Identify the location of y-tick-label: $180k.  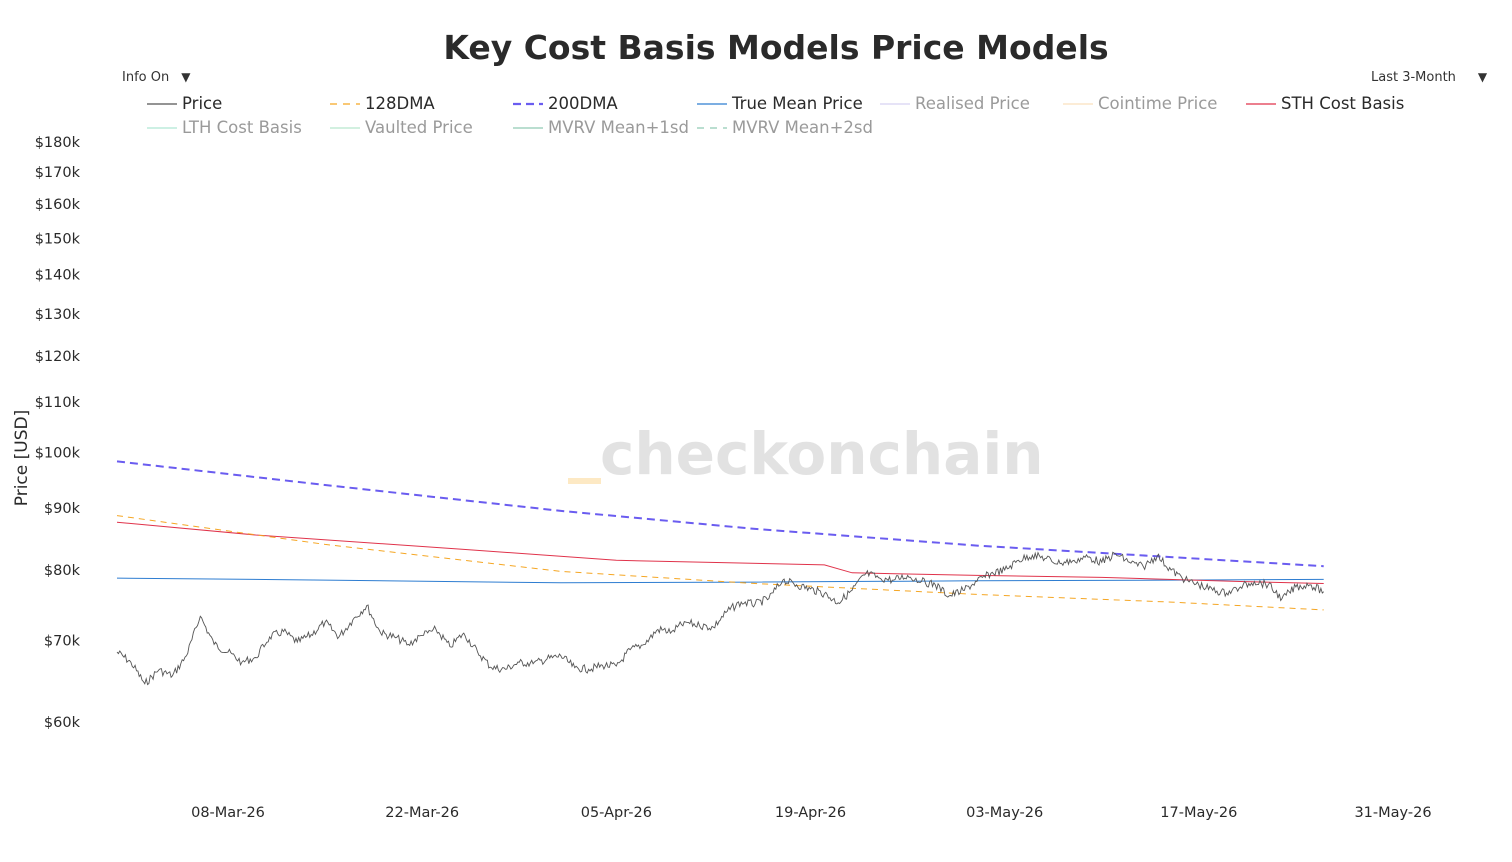
(58, 143).